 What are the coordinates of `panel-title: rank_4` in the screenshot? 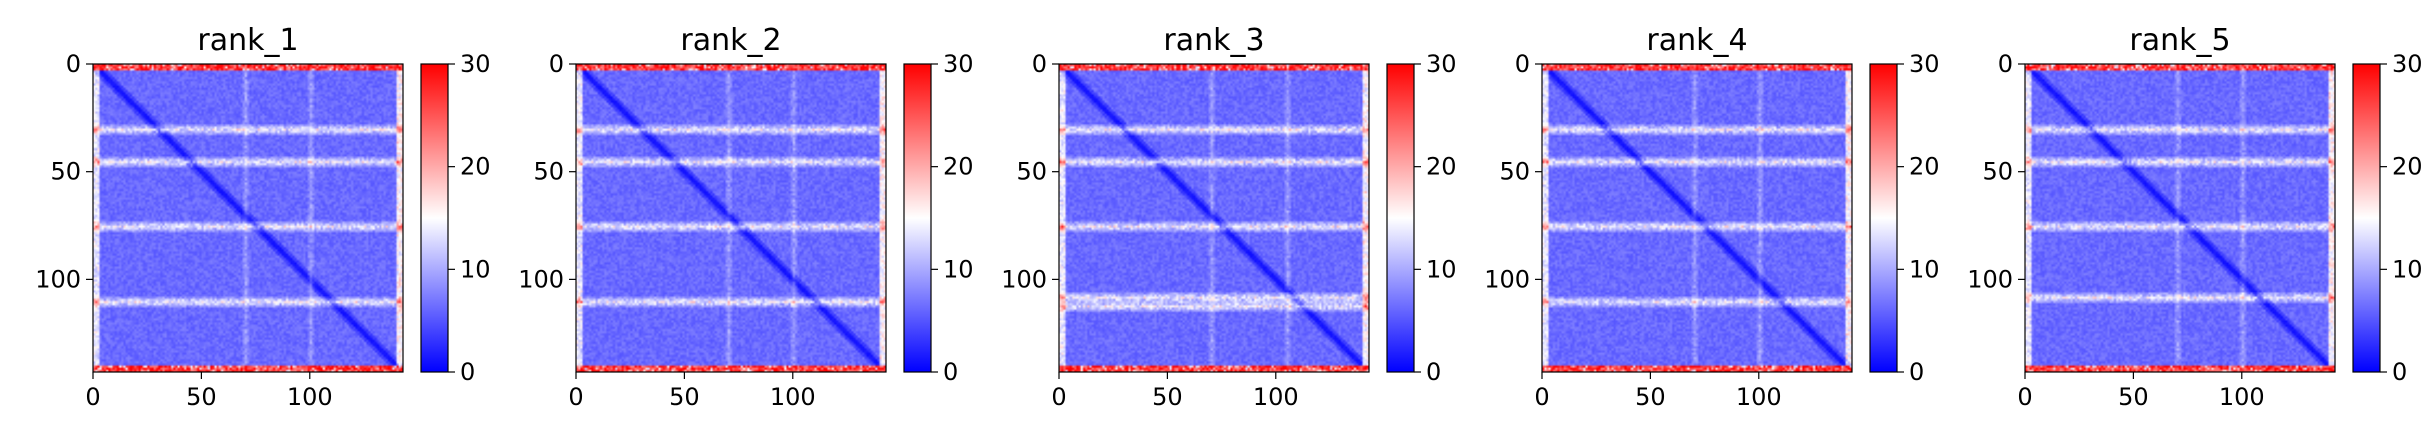 It's located at (1696, 40).